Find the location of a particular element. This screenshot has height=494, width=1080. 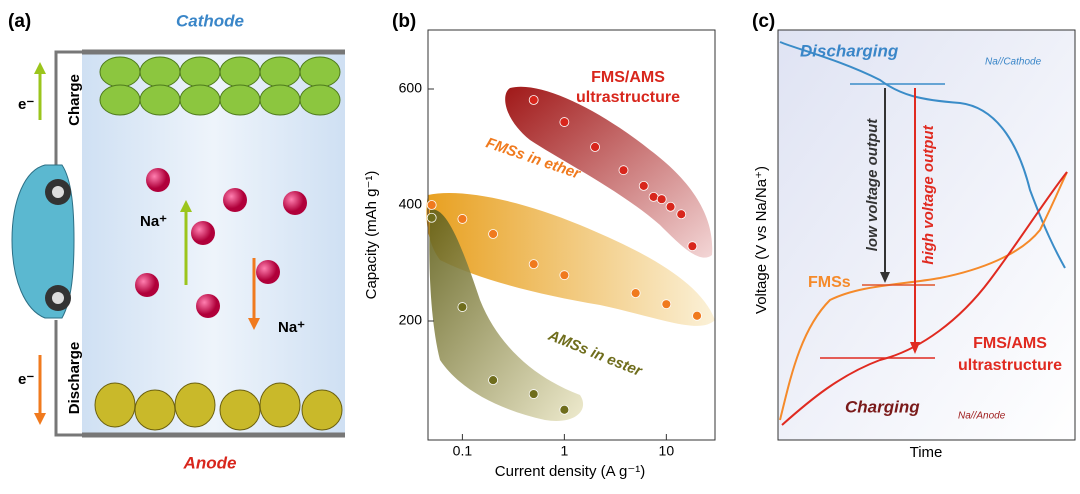

y-axis-label: Voltage (V vs Na/Na⁺) is located at coordinates (761, 240).